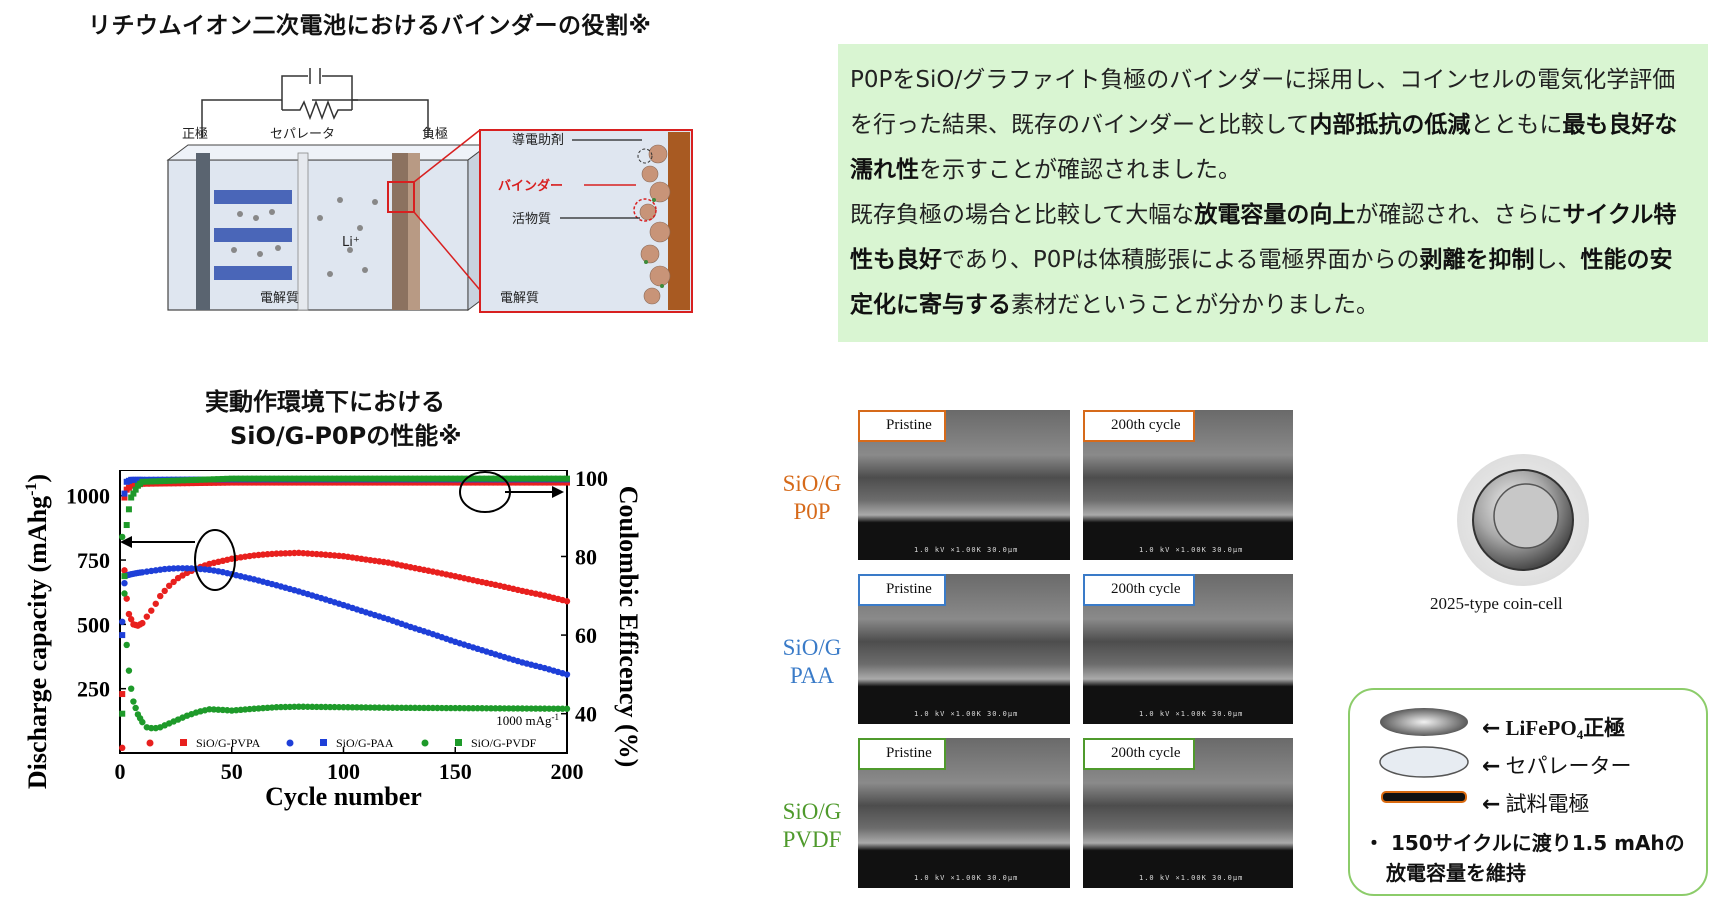  I want to click on legend-label: SiO/G-PVPA, so click(228, 743).